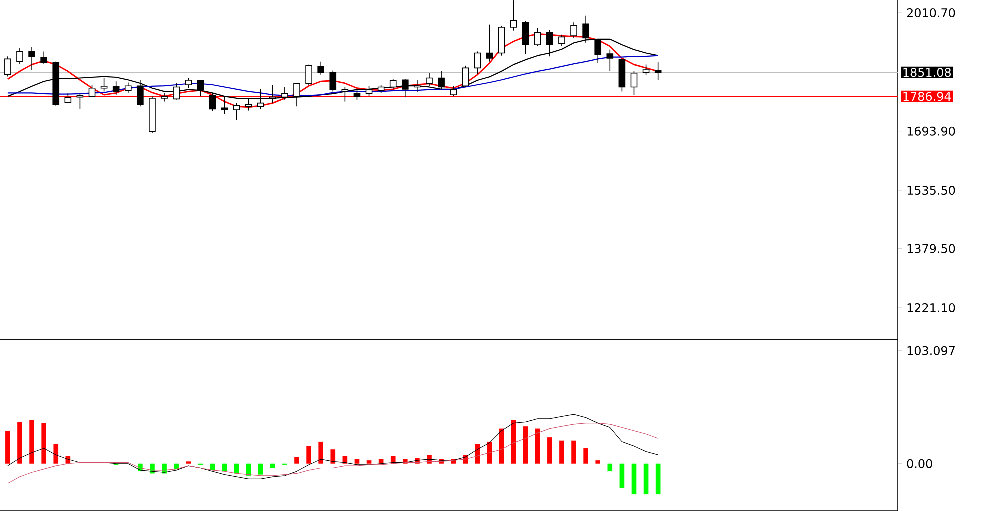 The height and width of the screenshot is (511, 989). Describe the element at coordinates (932, 249) in the screenshot. I see `y-tick-label: 1379.50` at that location.